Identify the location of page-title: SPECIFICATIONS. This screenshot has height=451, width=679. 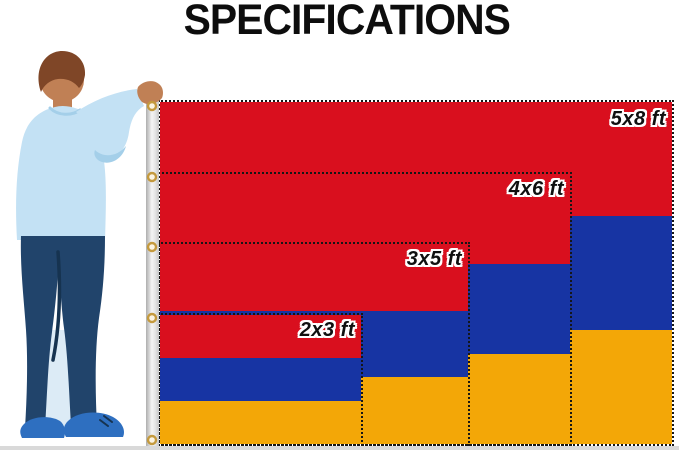
(346, 22).